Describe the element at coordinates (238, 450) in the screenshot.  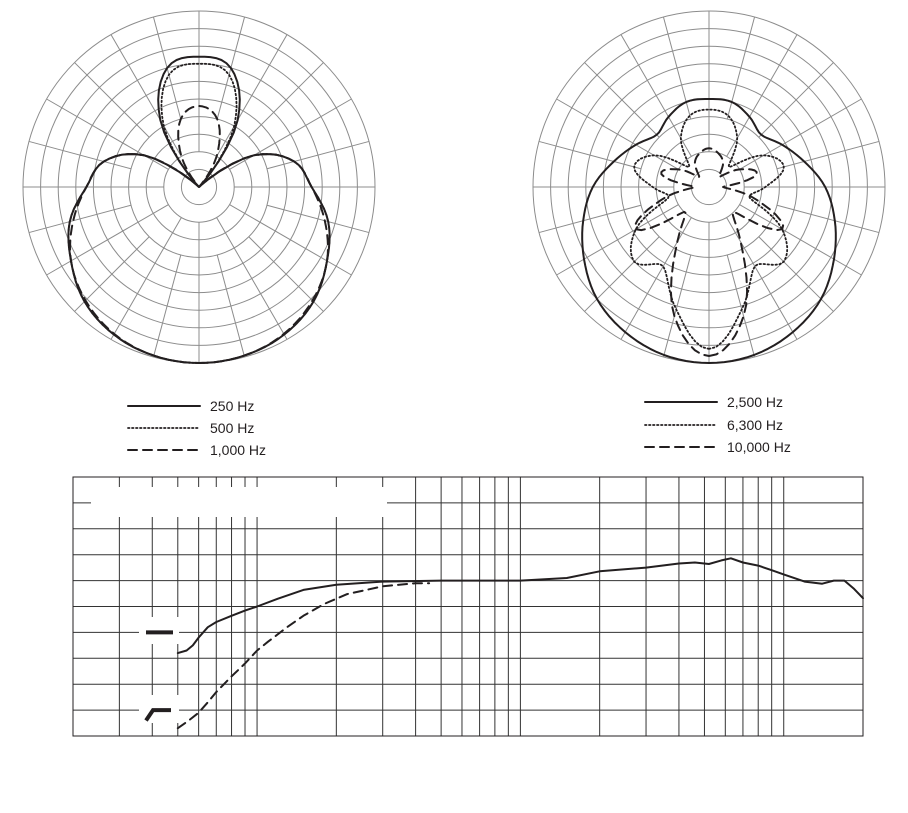
I see `legend-label-1000hz: 1,000 Hz` at that location.